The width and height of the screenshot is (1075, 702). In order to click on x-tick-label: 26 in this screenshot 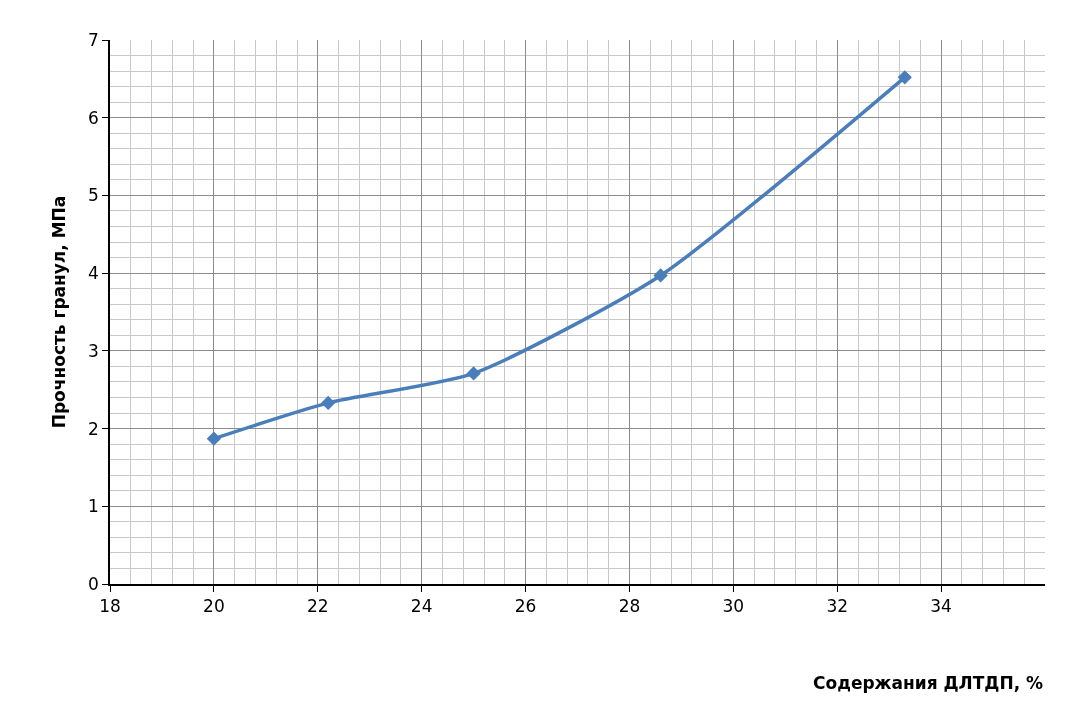, I will do `click(525, 606)`.